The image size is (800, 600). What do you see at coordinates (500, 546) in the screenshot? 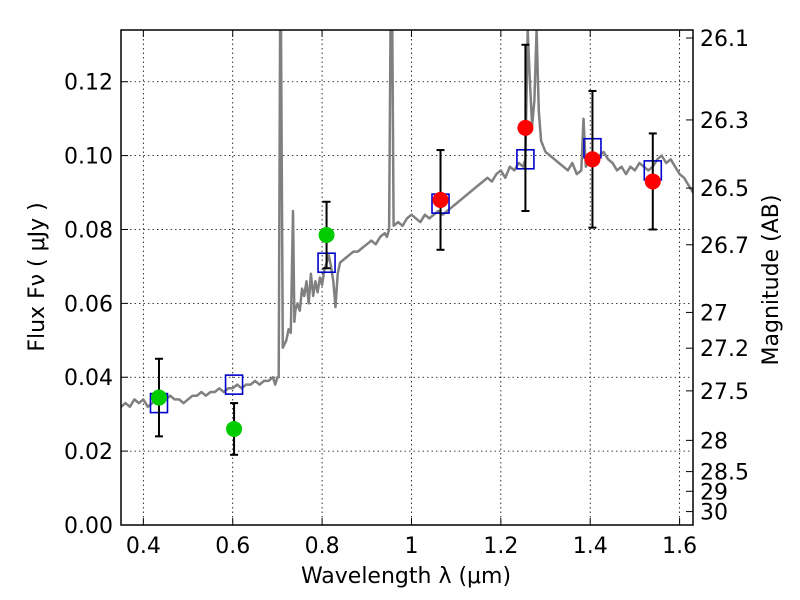
I see `x-tick-label: 1.2` at bounding box center [500, 546].